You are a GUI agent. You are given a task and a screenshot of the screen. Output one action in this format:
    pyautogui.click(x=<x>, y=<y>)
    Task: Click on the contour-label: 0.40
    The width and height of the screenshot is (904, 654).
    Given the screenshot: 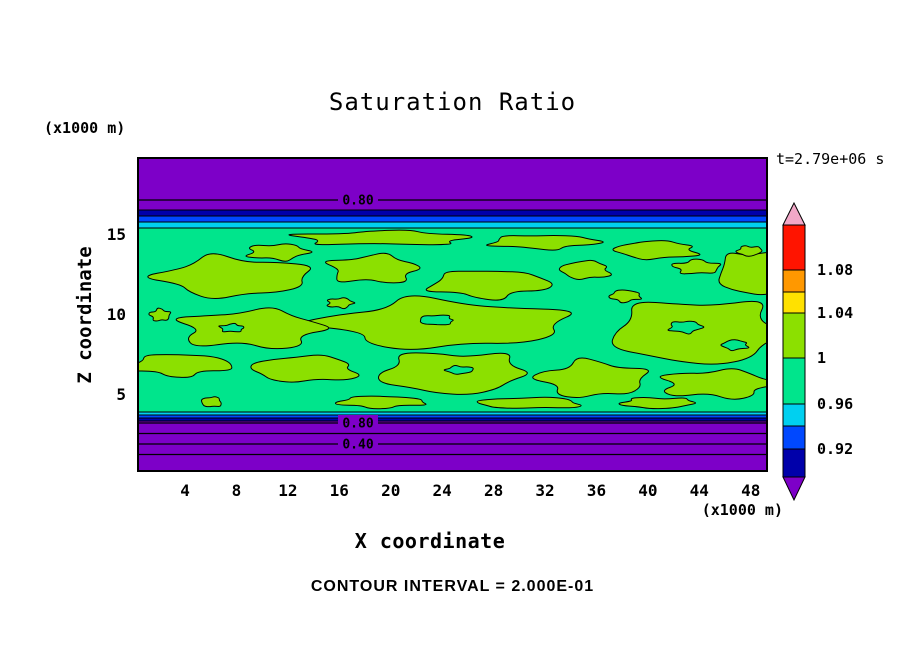 What is the action you would take?
    pyautogui.click(x=357, y=445)
    